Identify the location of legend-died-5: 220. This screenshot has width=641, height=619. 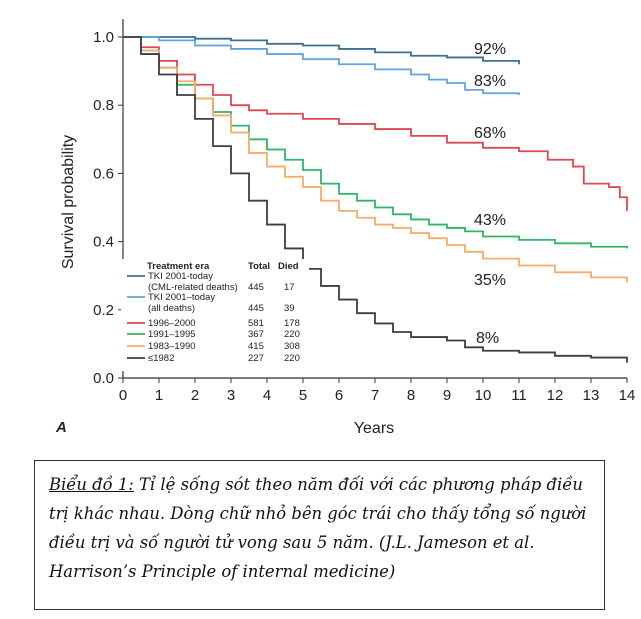
(292, 358).